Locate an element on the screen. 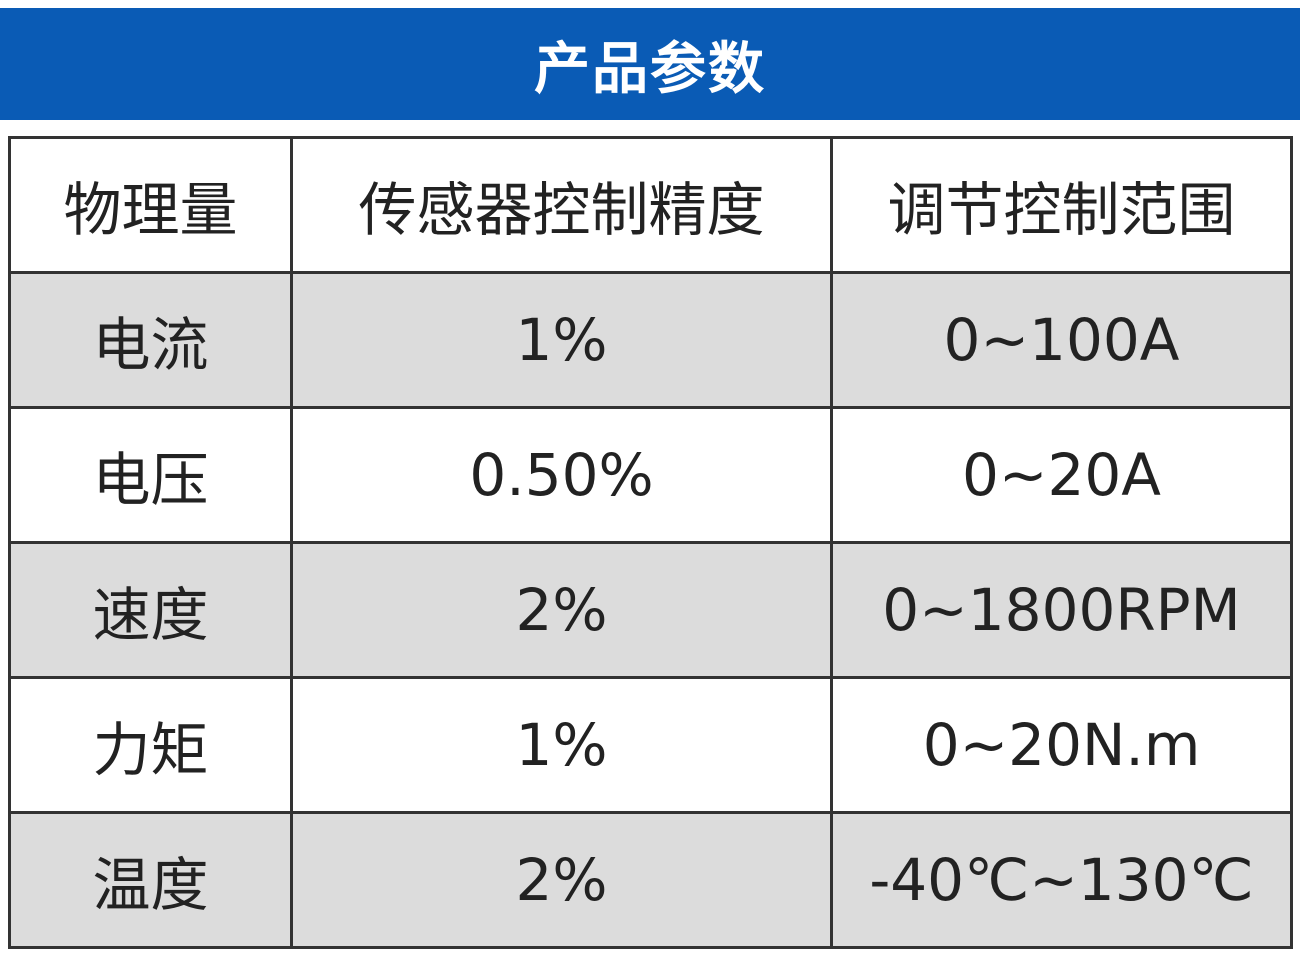 This screenshot has height=976, width=1300. table-cell: 0~100A is located at coordinates (1061, 340).